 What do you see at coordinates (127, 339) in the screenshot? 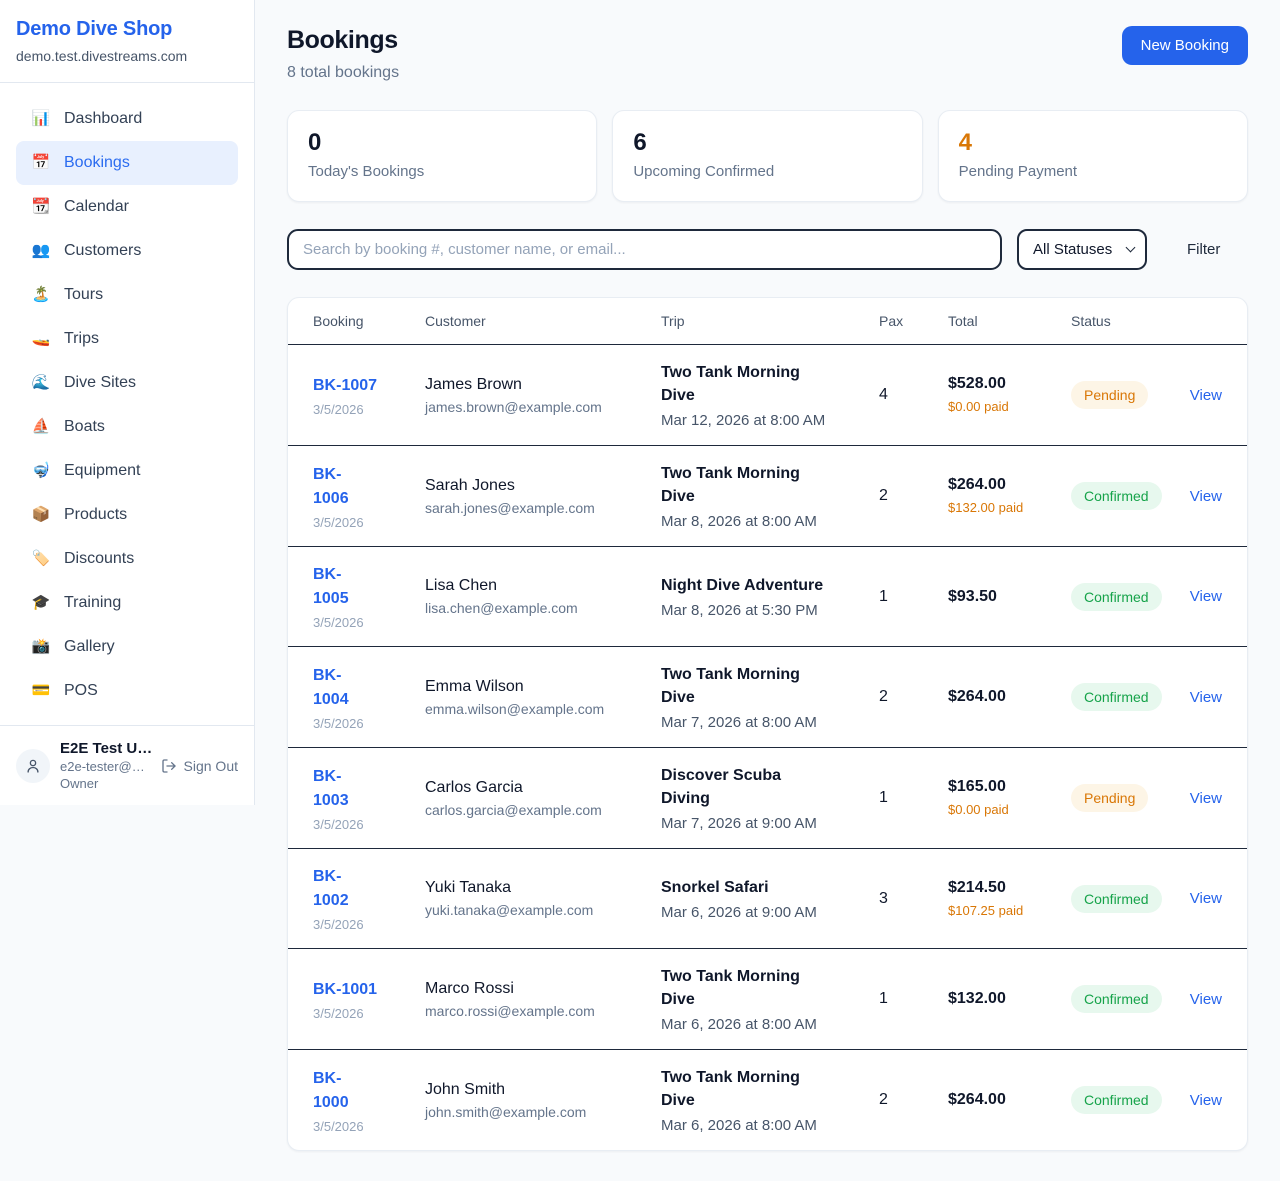
I see `sidebar-item-trips: 🚤 Trips` at bounding box center [127, 339].